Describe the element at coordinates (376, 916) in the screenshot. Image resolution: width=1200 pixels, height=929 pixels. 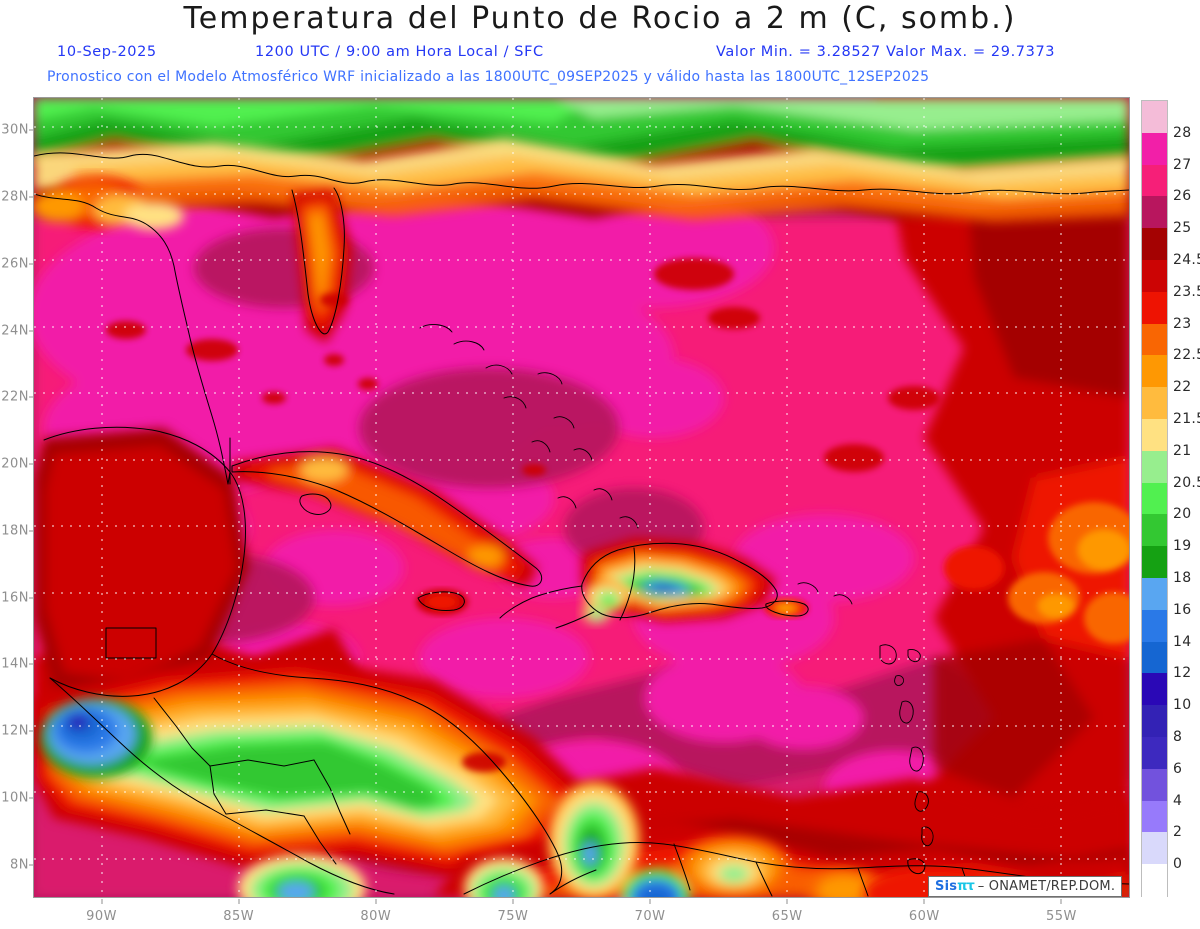
I see `x-axis-tick-label: 80W` at that location.